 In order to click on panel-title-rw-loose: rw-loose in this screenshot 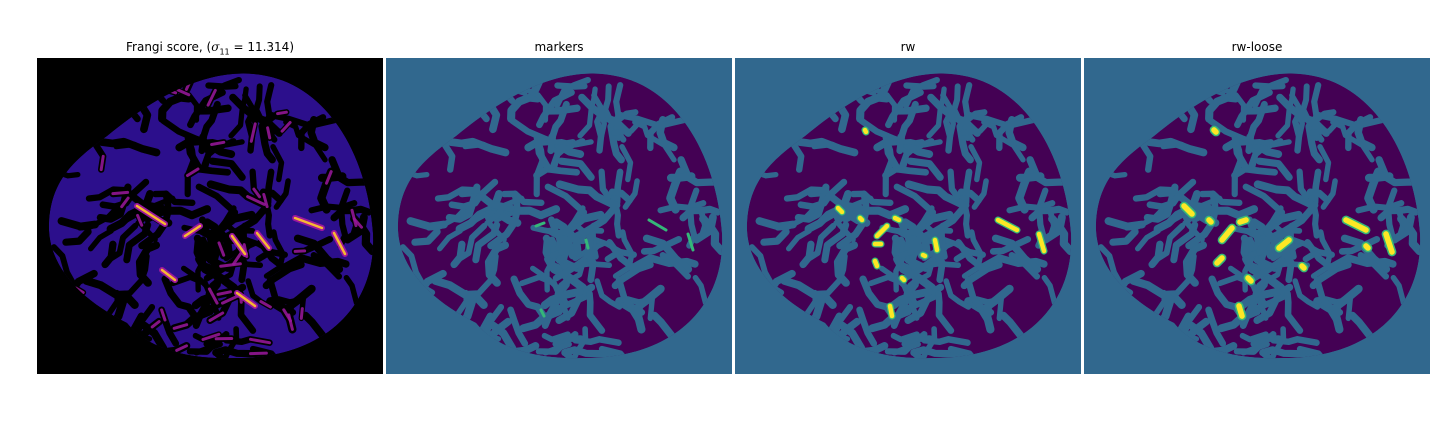, I will do `click(1257, 47)`.